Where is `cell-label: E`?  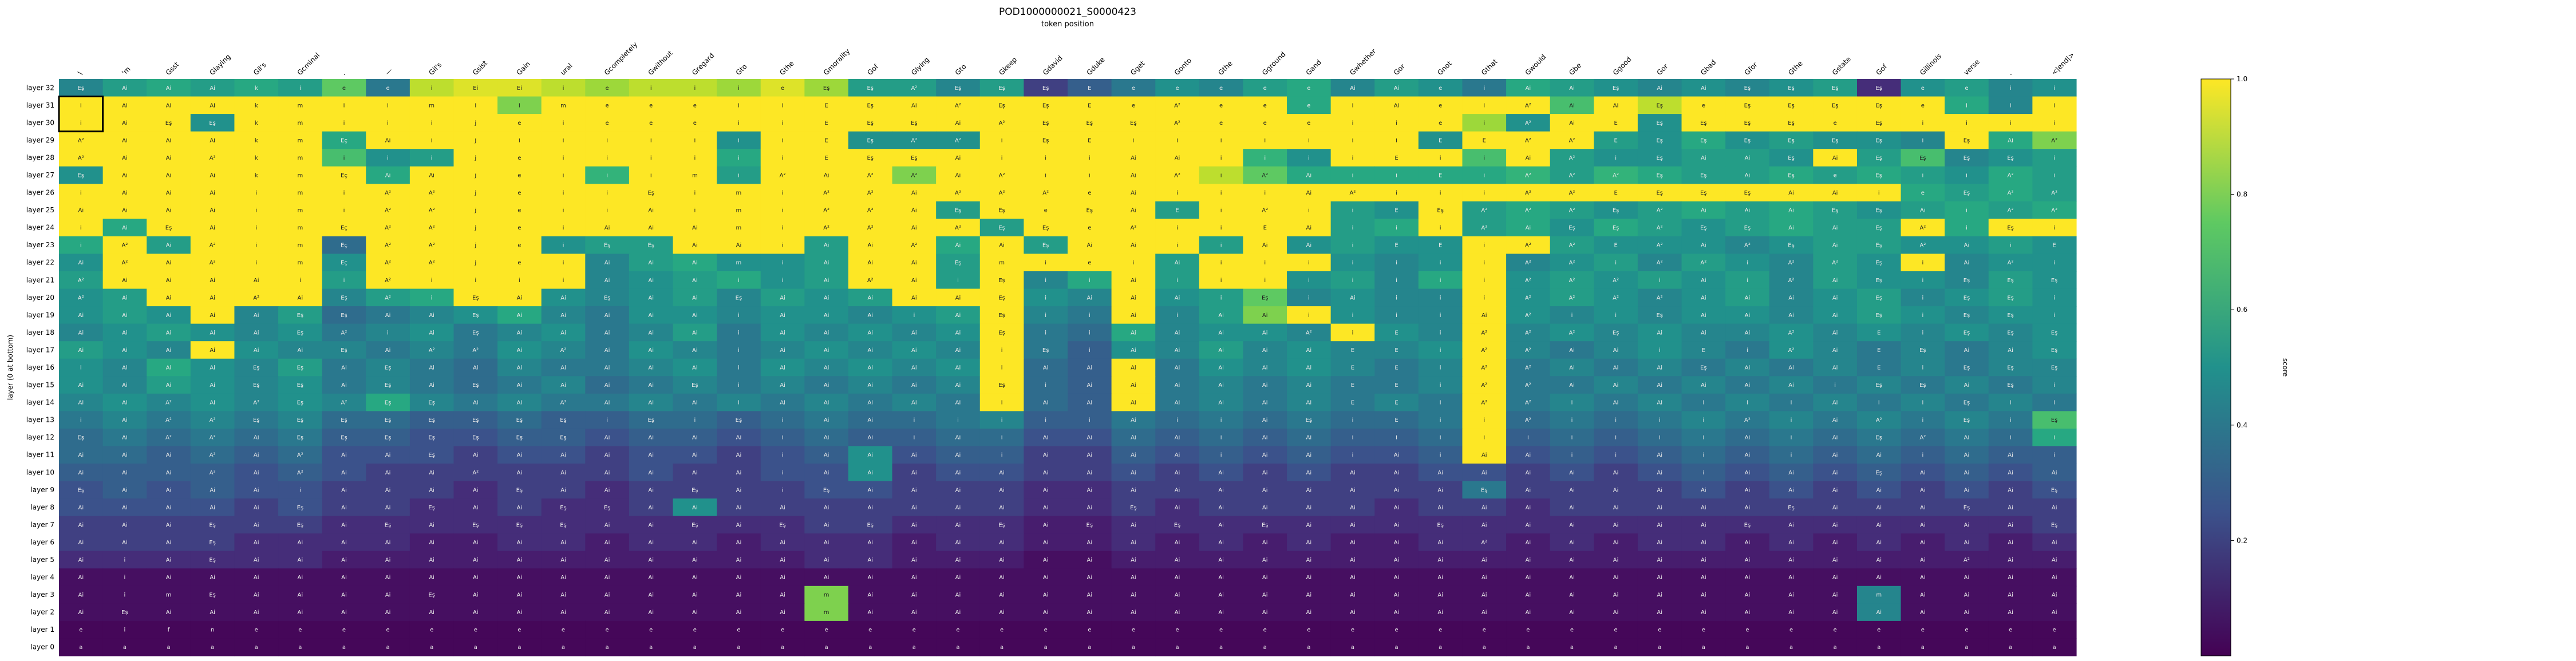
cell-label: E is located at coordinates (1440, 246).